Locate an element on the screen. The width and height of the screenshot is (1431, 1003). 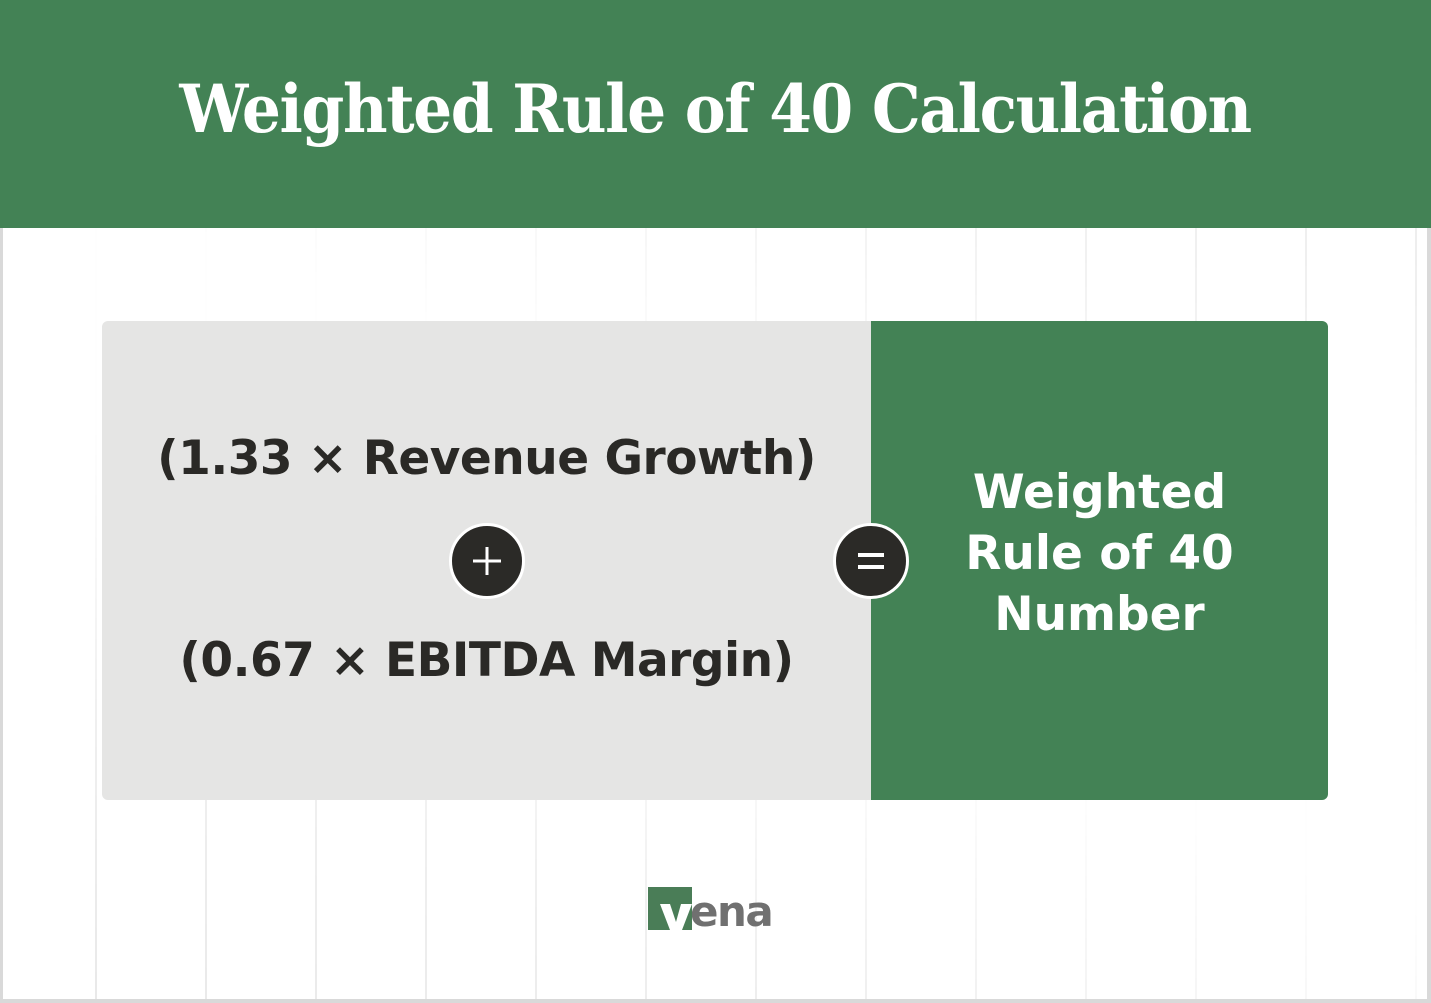
result-label: Weighted Rule of 40 Number is located at coordinates (1099, 553).